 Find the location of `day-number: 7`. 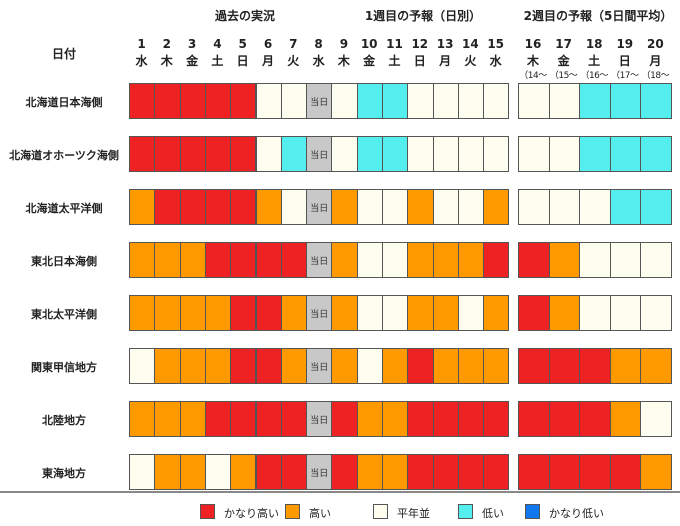

day-number: 7 is located at coordinates (293, 44).